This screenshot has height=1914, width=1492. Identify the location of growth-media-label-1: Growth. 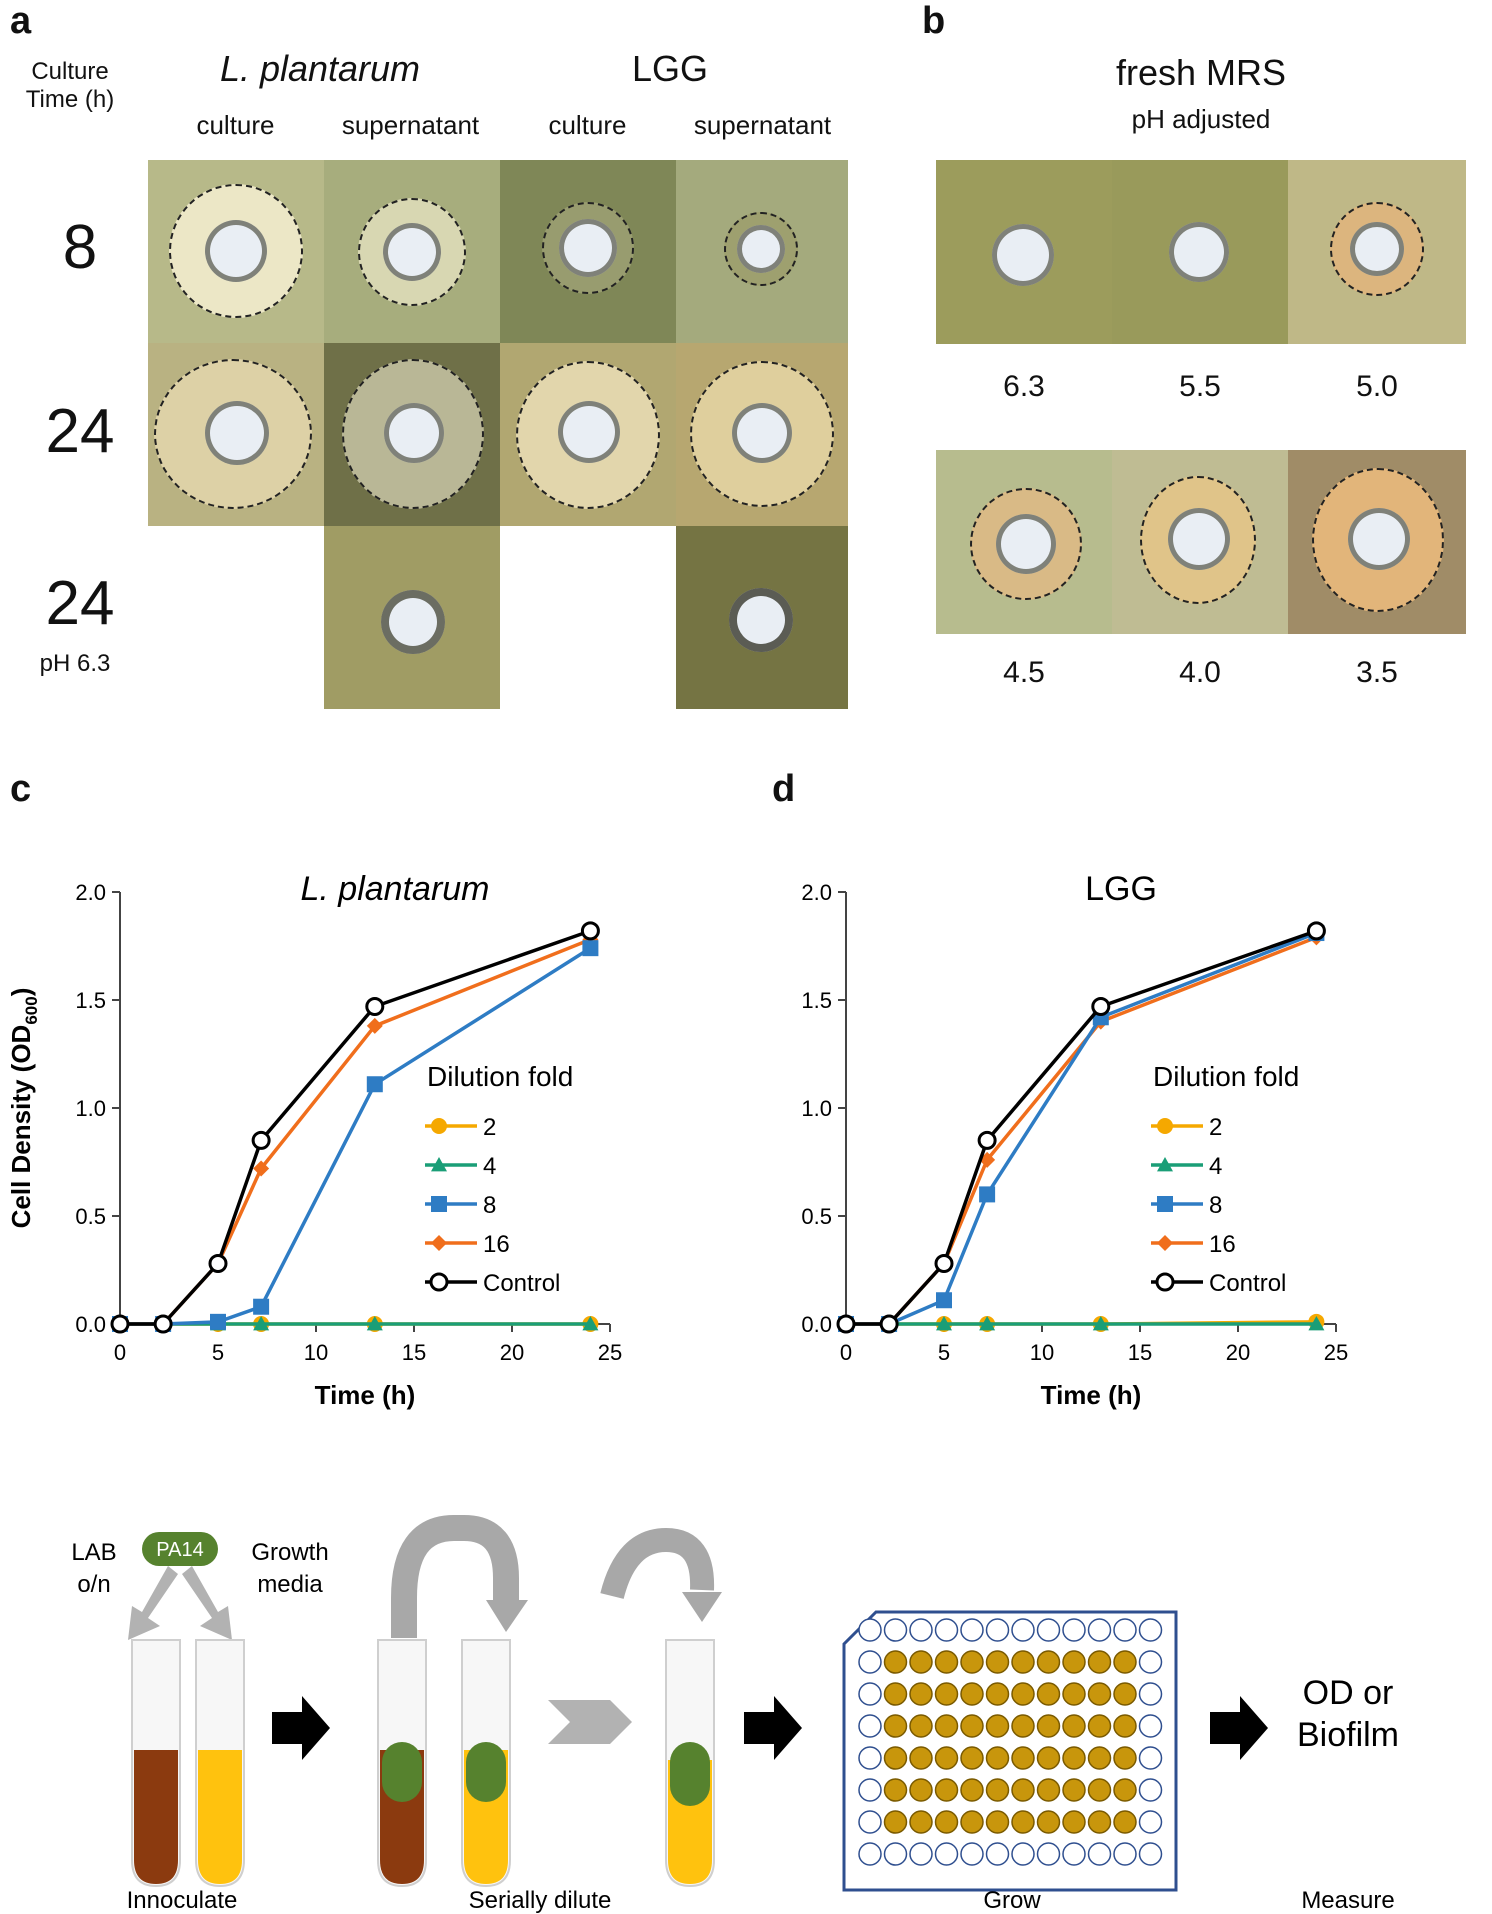
(289, 1552).